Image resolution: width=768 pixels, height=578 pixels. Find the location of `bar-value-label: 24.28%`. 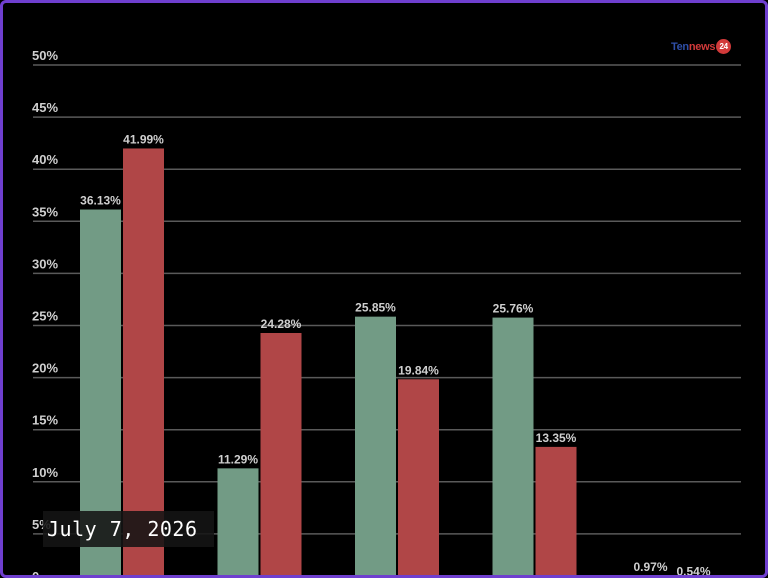

bar-value-label: 24.28% is located at coordinates (281, 324).